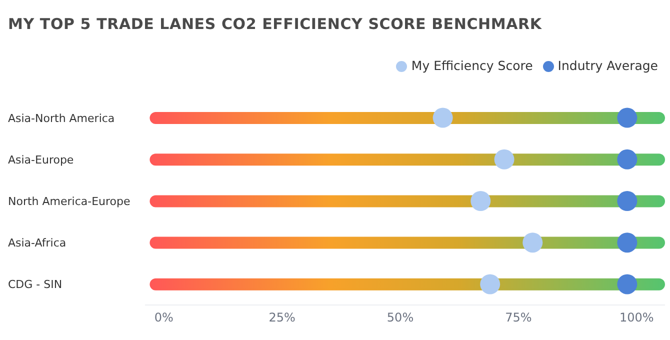  Describe the element at coordinates (282, 317) in the screenshot. I see `x-tick-label: 25%` at that location.